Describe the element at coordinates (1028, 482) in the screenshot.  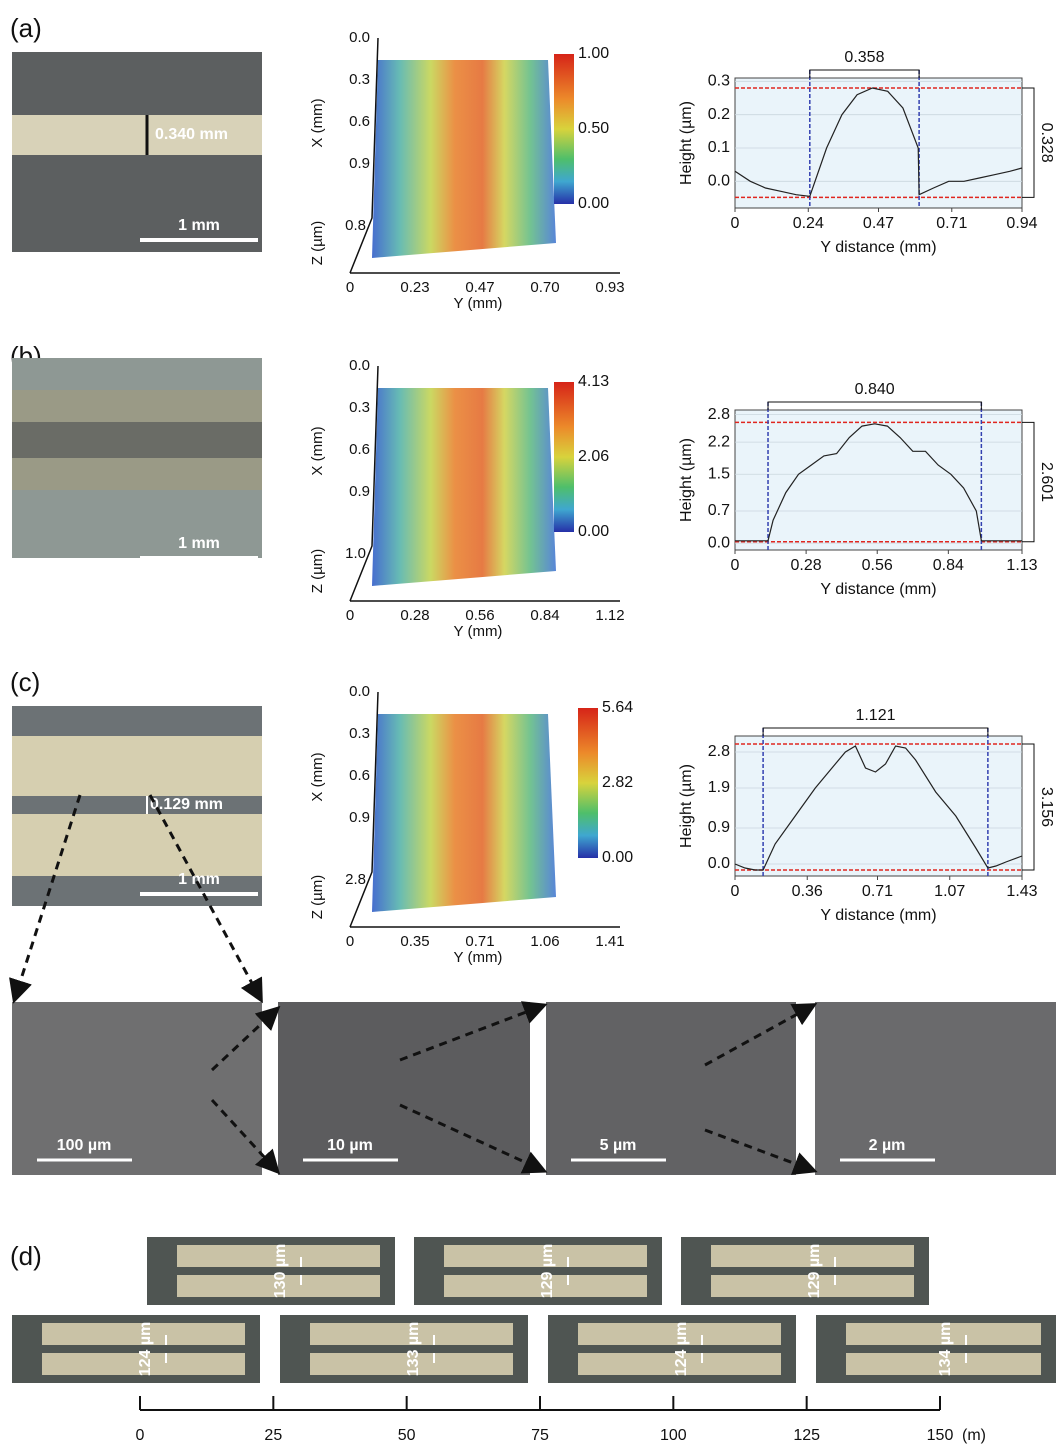
I see `height-bracket` at that location.